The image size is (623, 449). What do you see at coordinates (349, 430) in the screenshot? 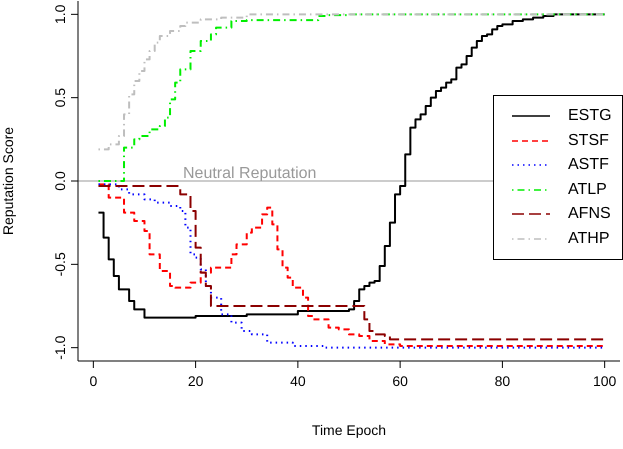
I see `x-axis-title: Time Epoch` at bounding box center [349, 430].